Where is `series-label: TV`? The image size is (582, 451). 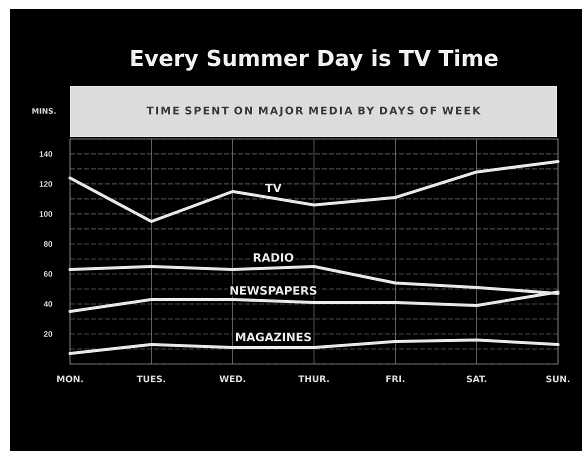 series-label: TV is located at coordinates (273, 188).